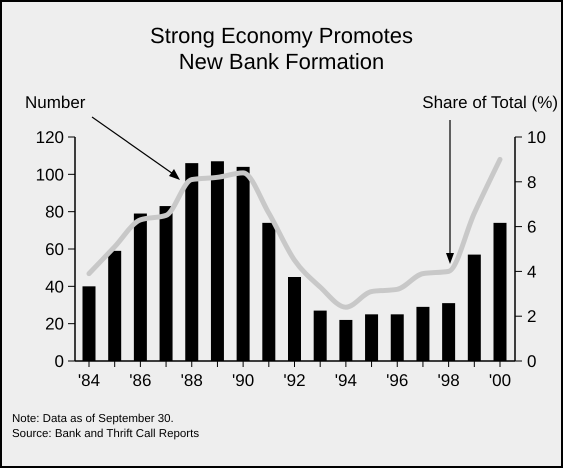 This screenshot has height=468, width=563. What do you see at coordinates (531, 316) in the screenshot?
I see `y2-tick-label: 2` at bounding box center [531, 316].